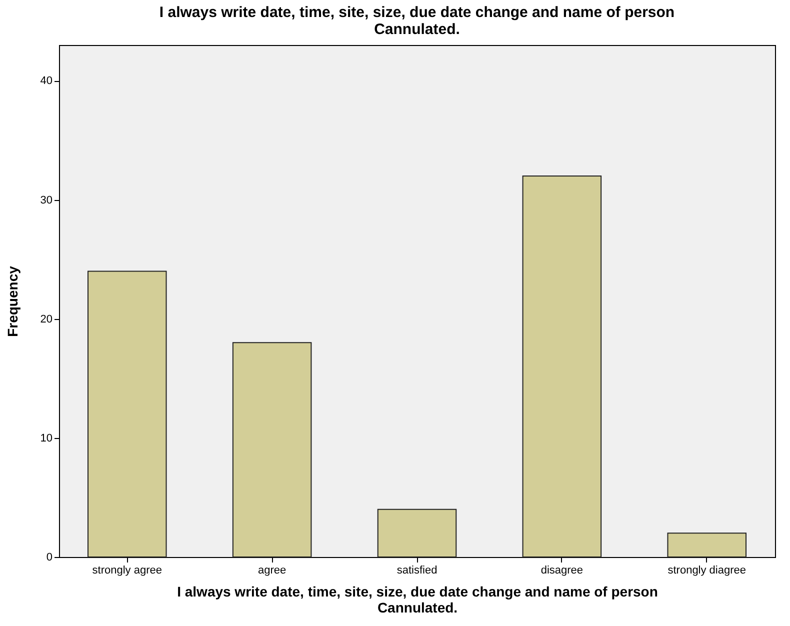 Image resolution: width=790 pixels, height=626 pixels. I want to click on y-tick-label: 20, so click(46, 319).